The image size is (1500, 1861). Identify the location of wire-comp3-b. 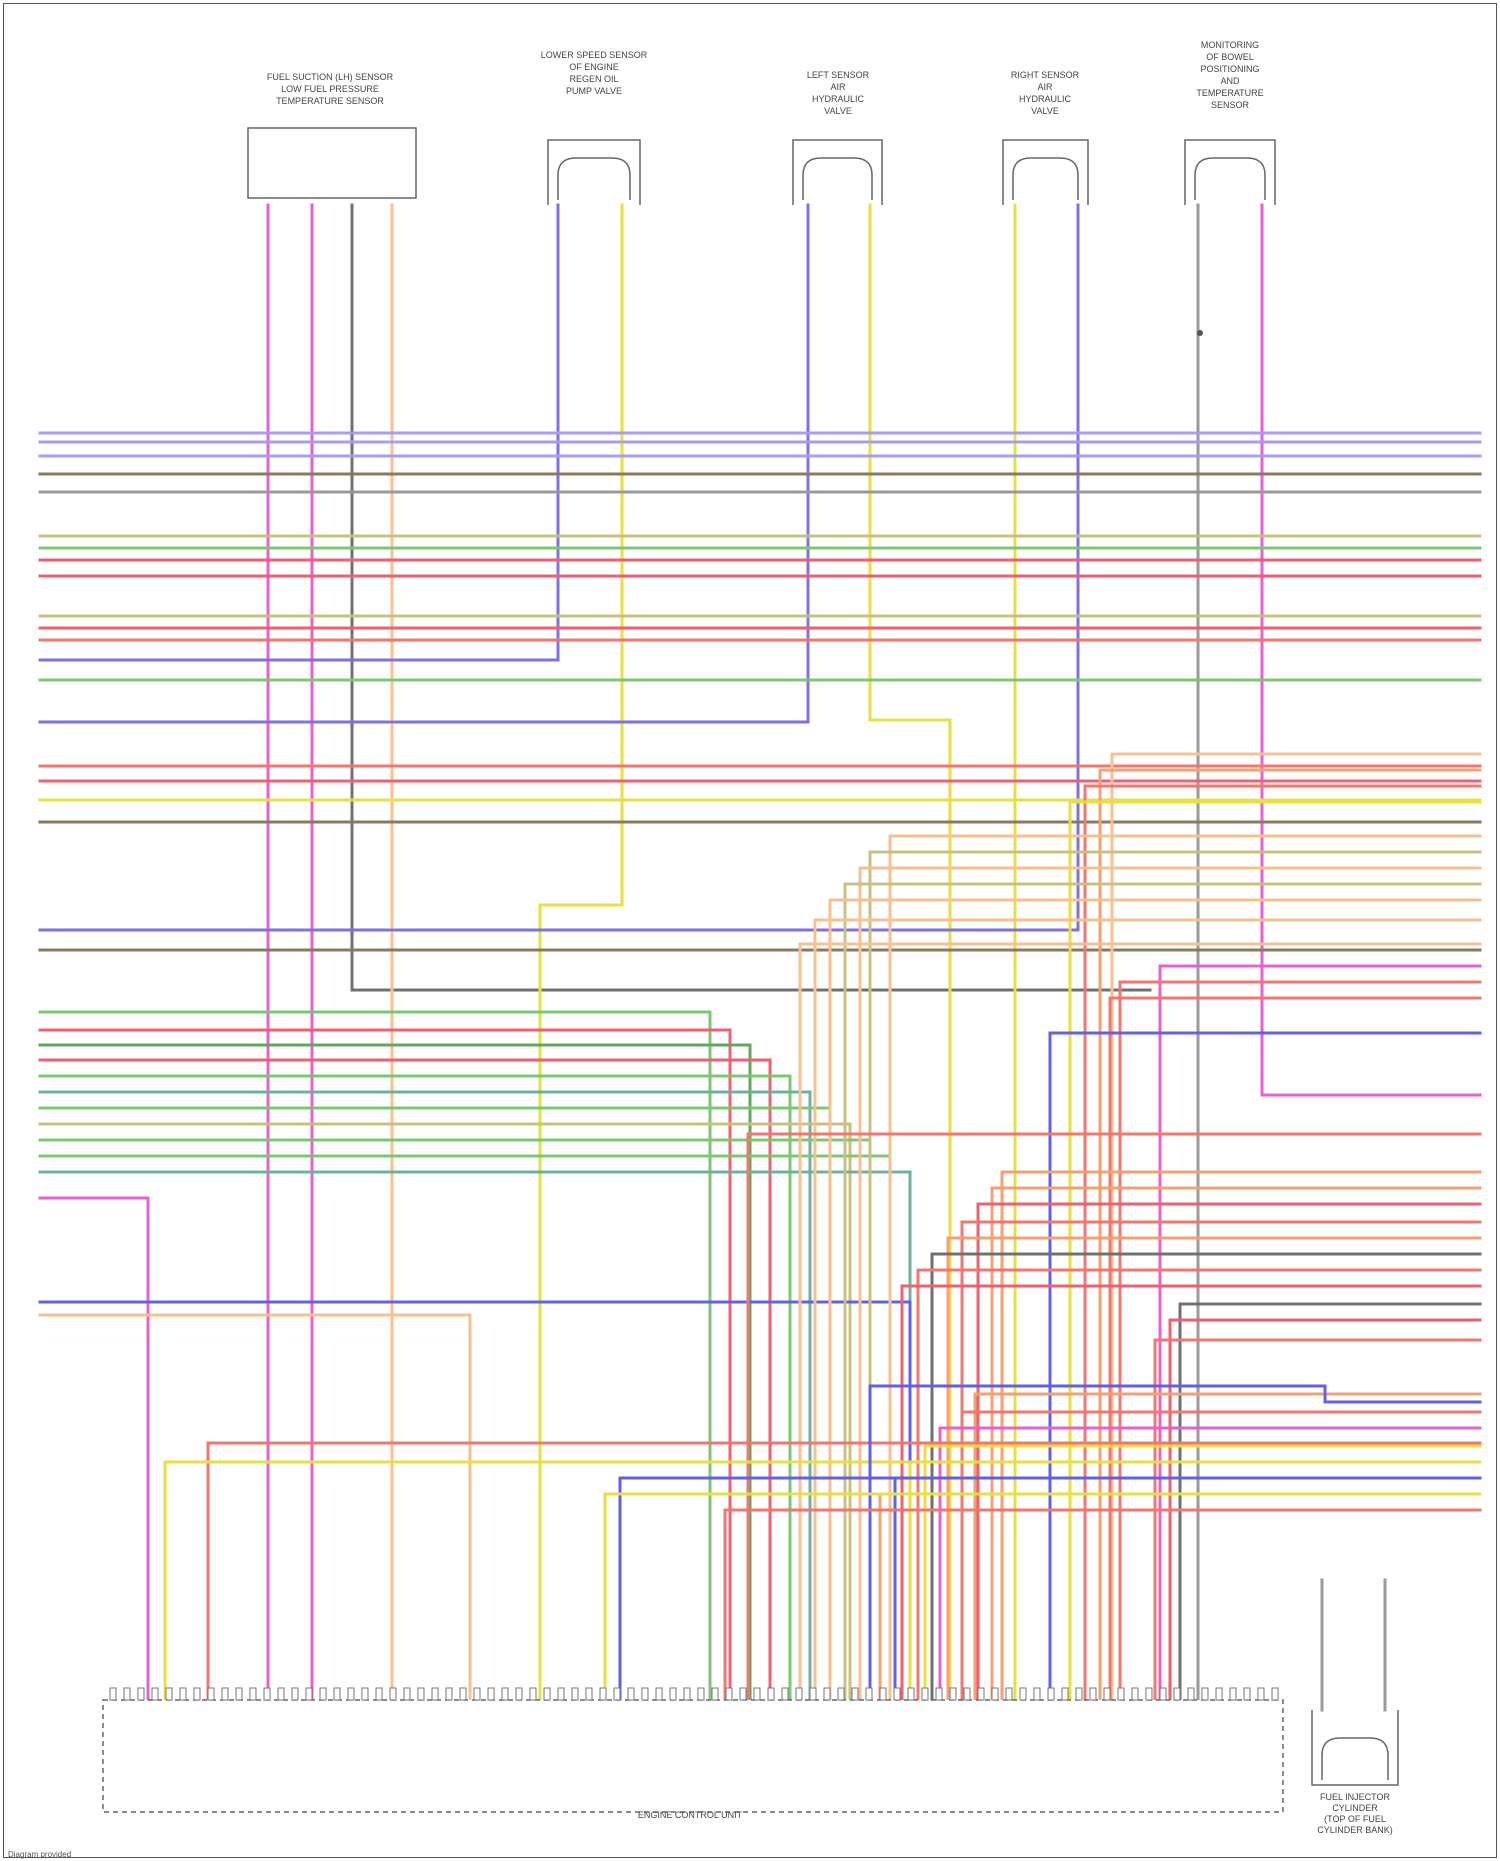
(910, 952).